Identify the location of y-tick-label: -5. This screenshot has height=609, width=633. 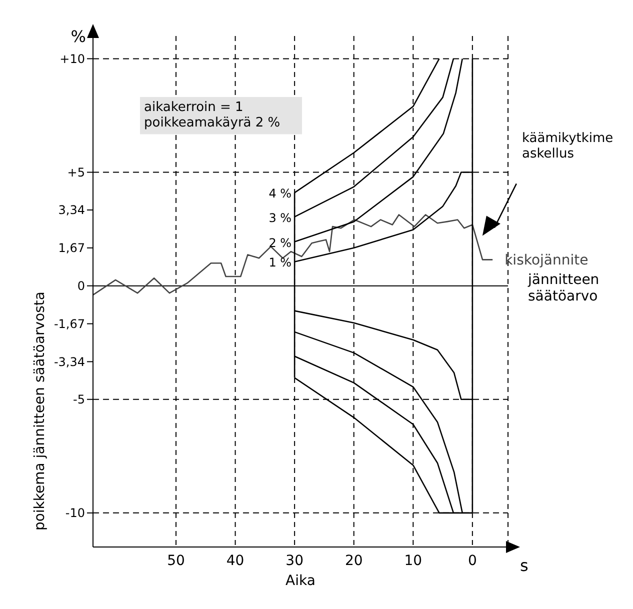
(79, 399).